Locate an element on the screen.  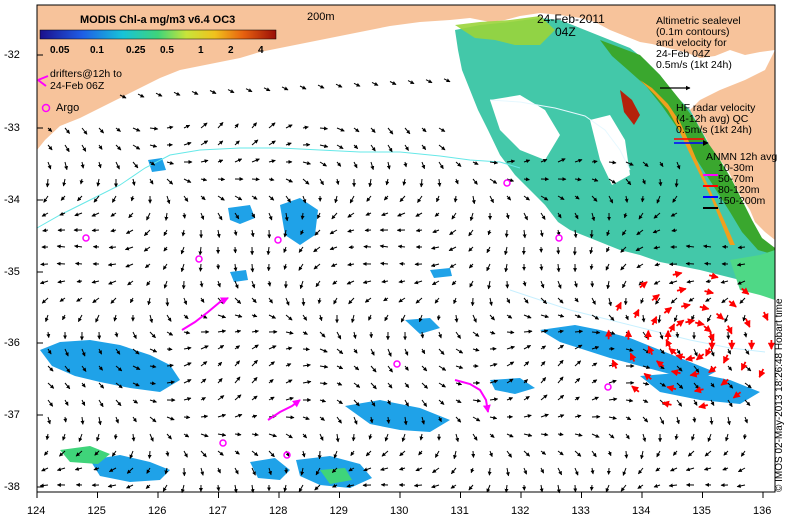
hf-radar-arrows is located at coordinates (690, 340).